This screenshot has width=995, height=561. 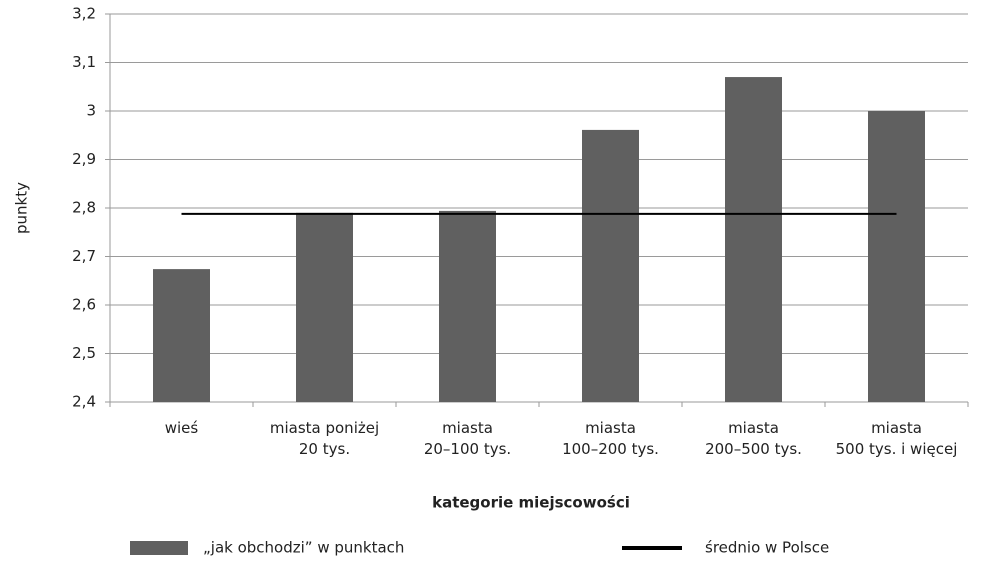 What do you see at coordinates (896, 438) in the screenshot?
I see `x-tick-label: miasta 500 tys. i więcej` at bounding box center [896, 438].